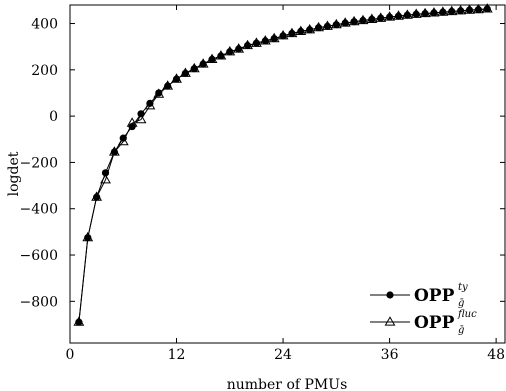 The width and height of the screenshot is (506, 391). What do you see at coordinates (390, 355) in the screenshot?
I see `x-tick-label: 36` at bounding box center [390, 355].